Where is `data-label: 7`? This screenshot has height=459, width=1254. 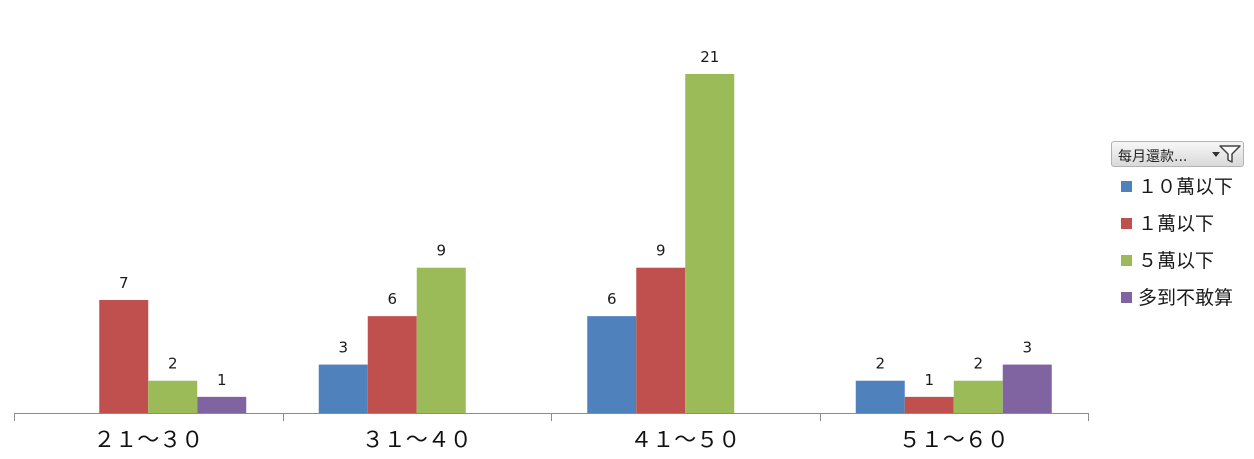
data-label: 7 is located at coordinates (124, 283).